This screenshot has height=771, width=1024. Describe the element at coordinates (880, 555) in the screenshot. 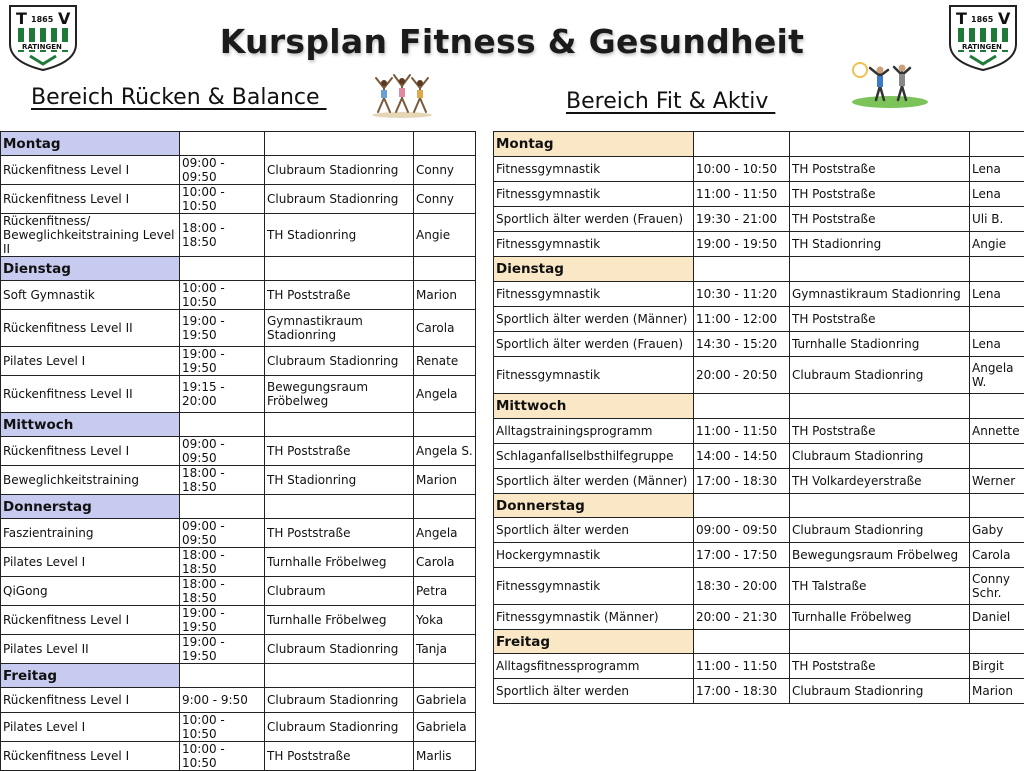

I see `course-place: Bewegungsraum Fröbelweg` at that location.